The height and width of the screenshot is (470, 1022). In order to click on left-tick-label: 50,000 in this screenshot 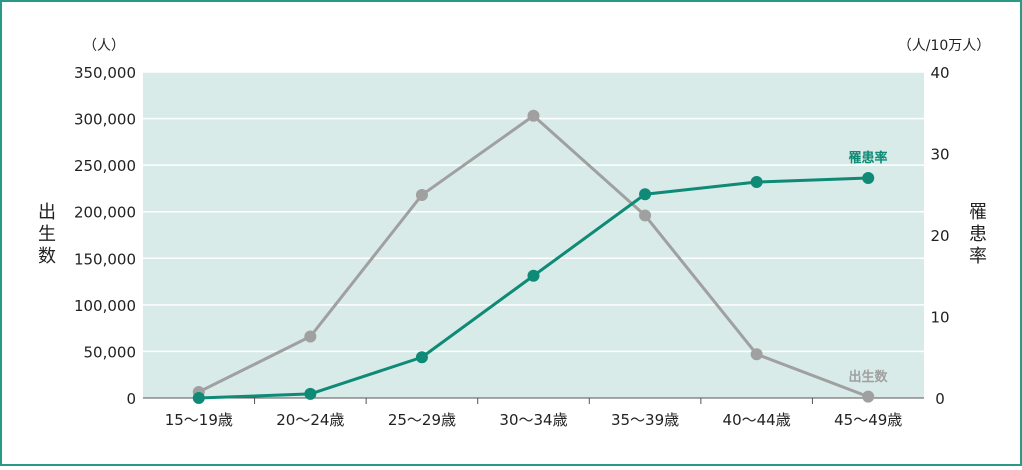, I will do `click(110, 352)`.